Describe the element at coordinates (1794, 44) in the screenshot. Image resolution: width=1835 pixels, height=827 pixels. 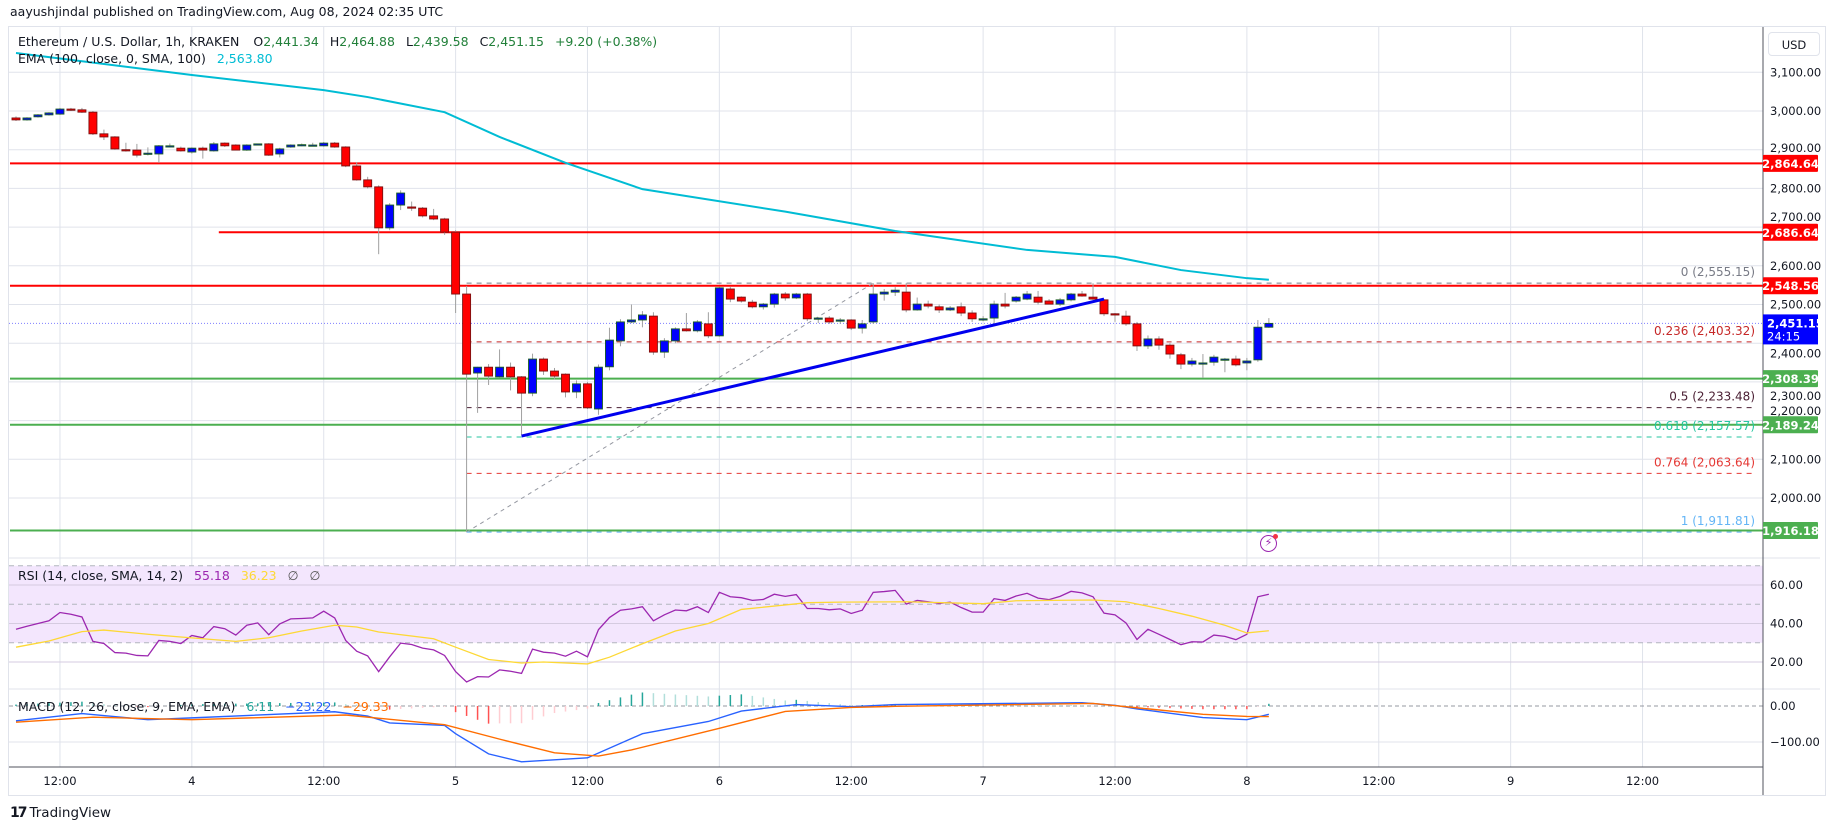
I see `currency-button: USD` at that location.